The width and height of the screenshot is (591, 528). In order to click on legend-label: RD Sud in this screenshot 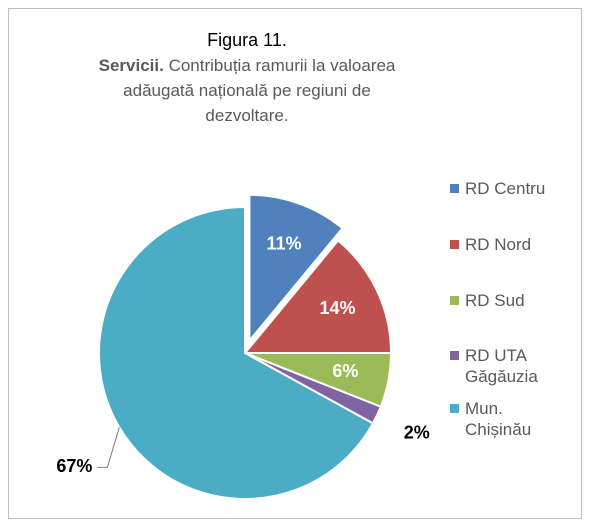, I will do `click(495, 300)`.